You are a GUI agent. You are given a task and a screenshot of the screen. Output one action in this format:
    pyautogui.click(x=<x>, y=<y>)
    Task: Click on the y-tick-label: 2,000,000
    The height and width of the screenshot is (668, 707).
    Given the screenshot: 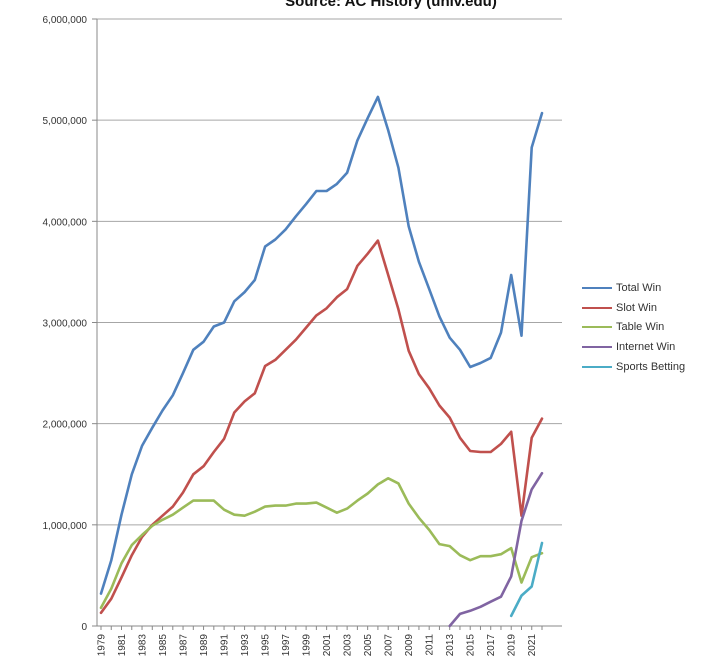 What is the action you would take?
    pyautogui.click(x=65, y=425)
    